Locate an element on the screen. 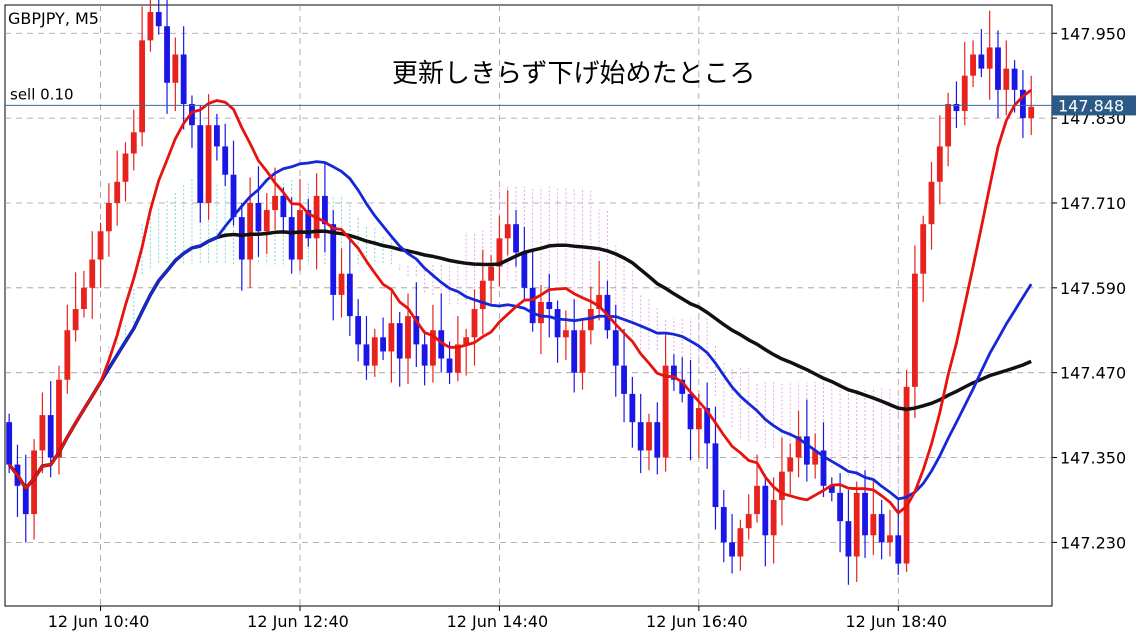  order-label: sell 0.10 is located at coordinates (42, 94).